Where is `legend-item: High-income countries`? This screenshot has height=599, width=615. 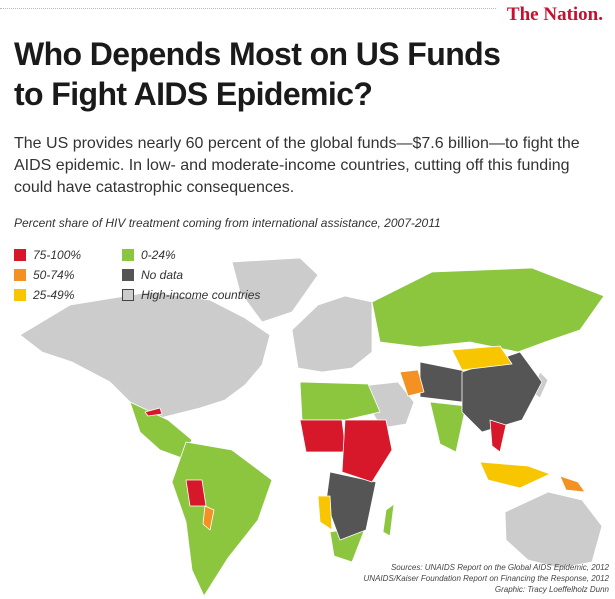 legend-item: High-income countries is located at coordinates (191, 295).